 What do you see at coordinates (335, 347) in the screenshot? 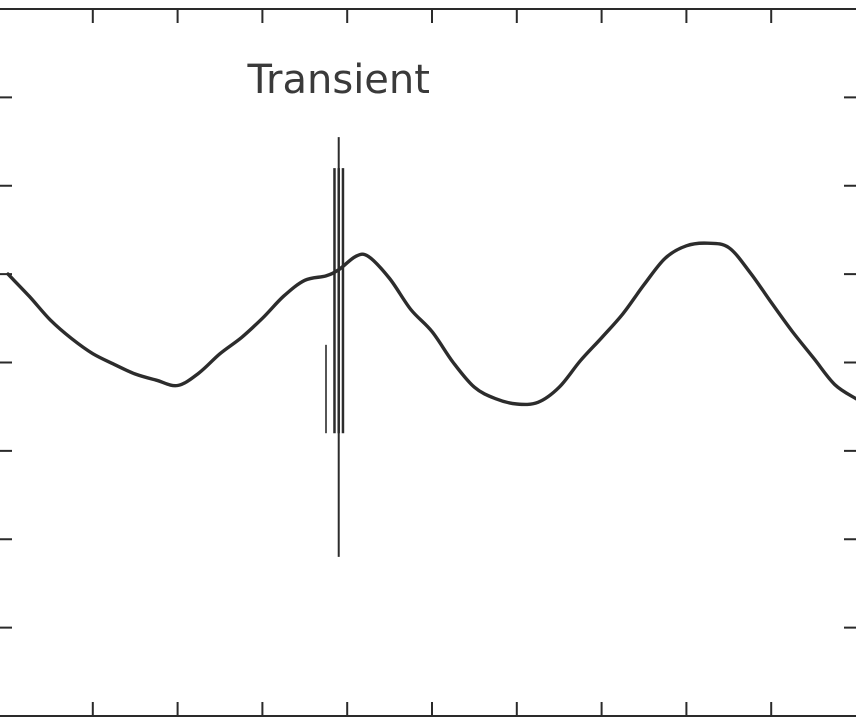
I see `transient-spike` at bounding box center [335, 347].